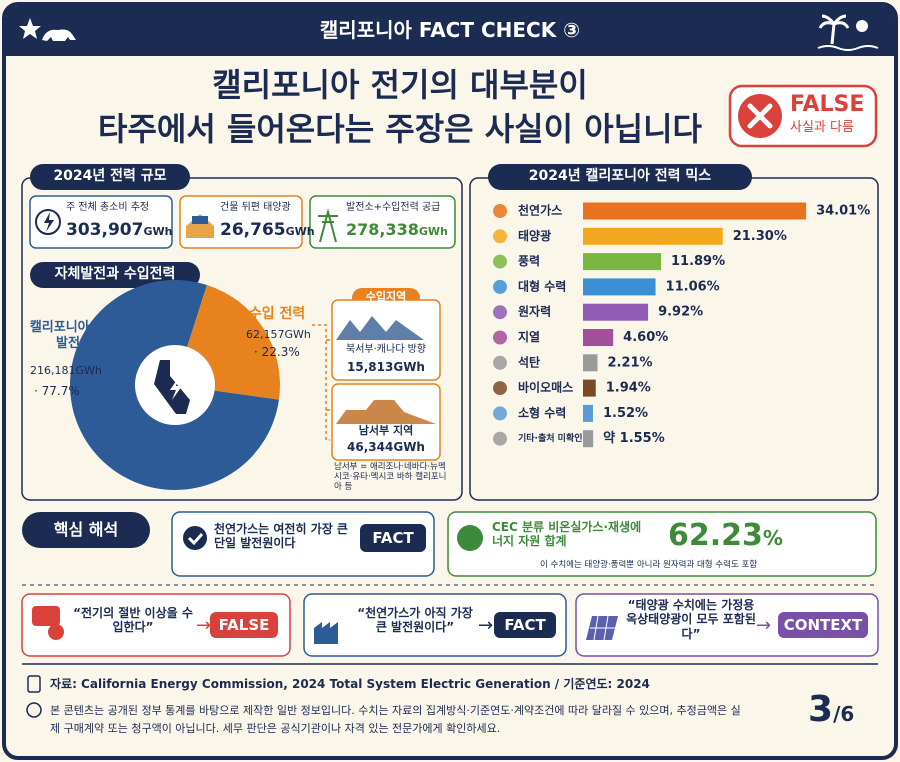 This screenshot has height=762, width=900. What do you see at coordinates (628, 388) in the screenshot?
I see `value-label: 1.94%` at bounding box center [628, 388].